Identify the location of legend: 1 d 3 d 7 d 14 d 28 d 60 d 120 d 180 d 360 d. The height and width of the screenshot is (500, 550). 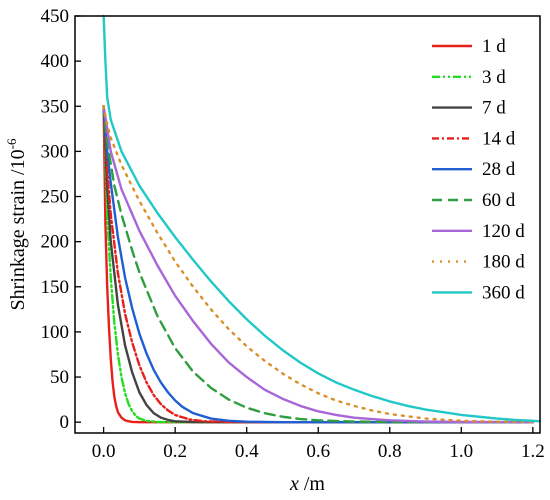
(478, 169).